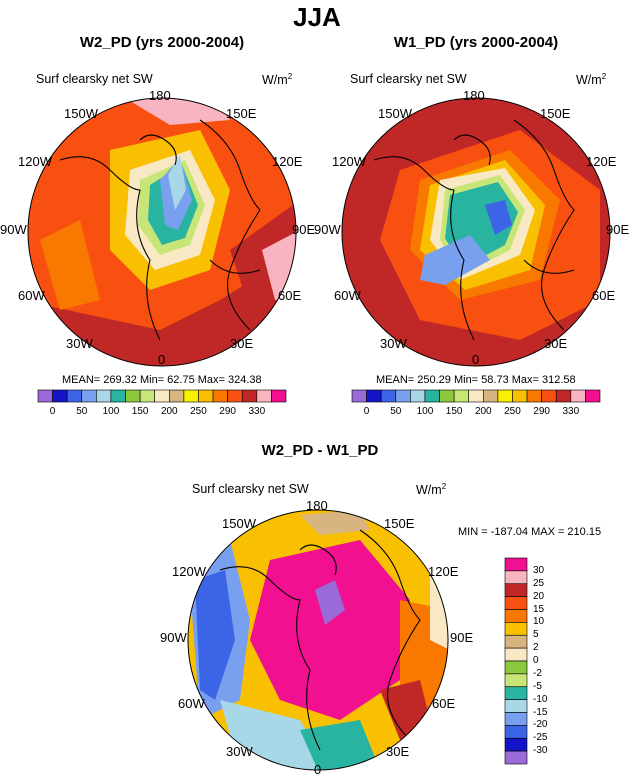 The height and width of the screenshot is (780, 634). Describe the element at coordinates (536, 660) in the screenshot. I see `colorbar-diff-tick-label: 0` at that location.